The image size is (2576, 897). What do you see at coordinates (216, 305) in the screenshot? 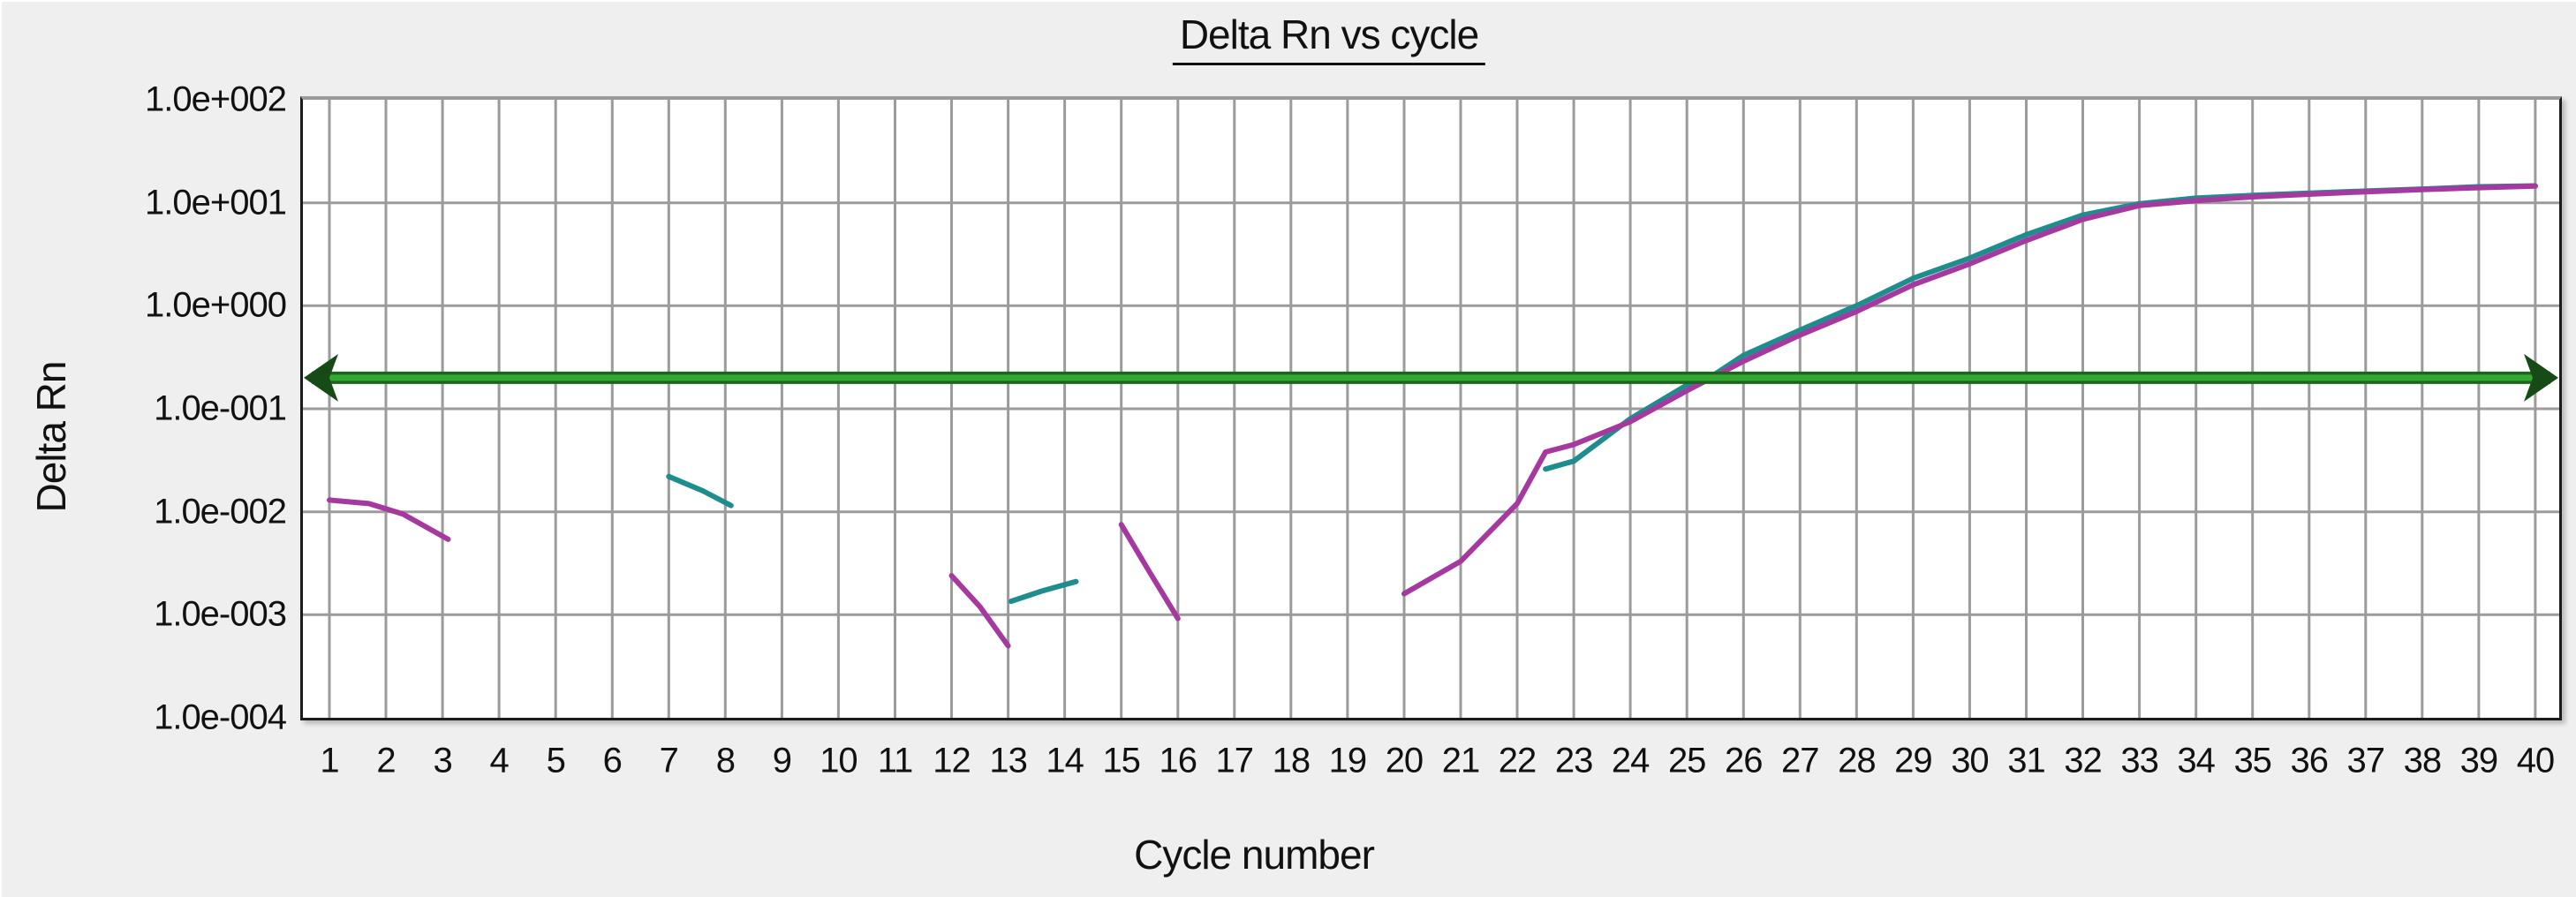
I see `y-tick-label: 1.0e+000` at bounding box center [216, 305].